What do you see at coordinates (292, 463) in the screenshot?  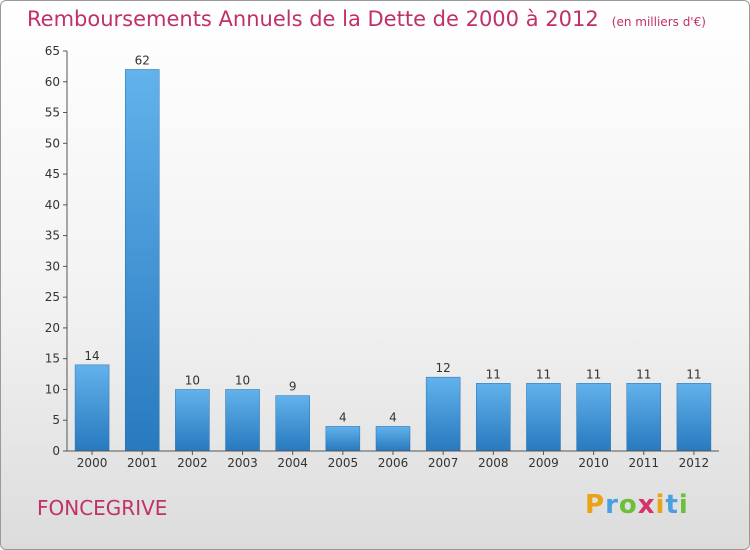 I see `x-tick-label: 2004` at bounding box center [292, 463].